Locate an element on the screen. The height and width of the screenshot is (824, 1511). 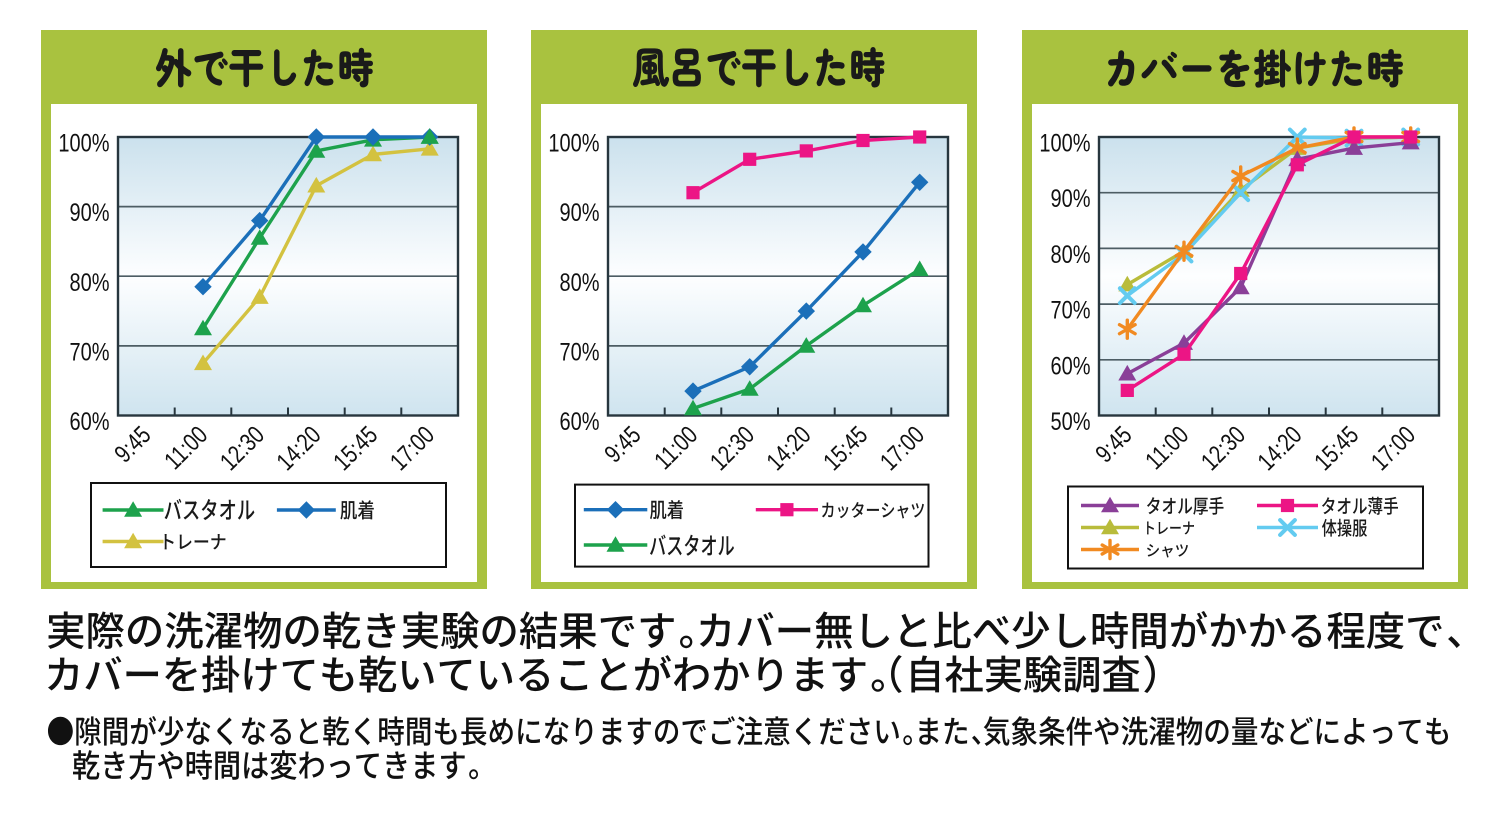
svg-text: 50% is located at coordinates (1070, 422).